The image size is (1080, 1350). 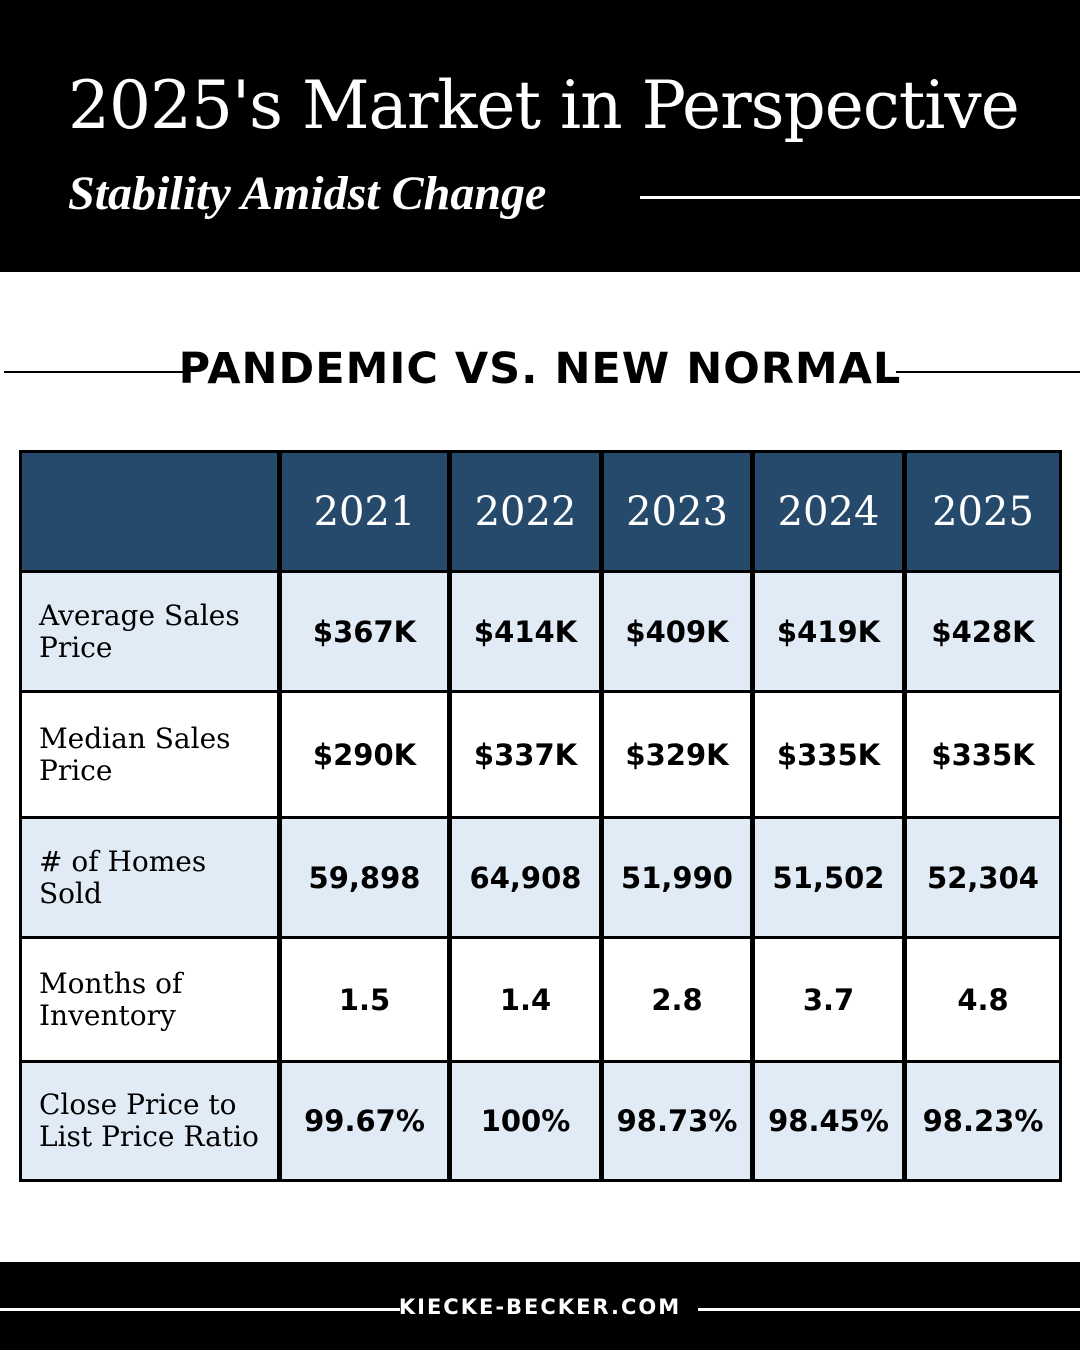 I want to click on cell-value: $329K, so click(x=677, y=754).